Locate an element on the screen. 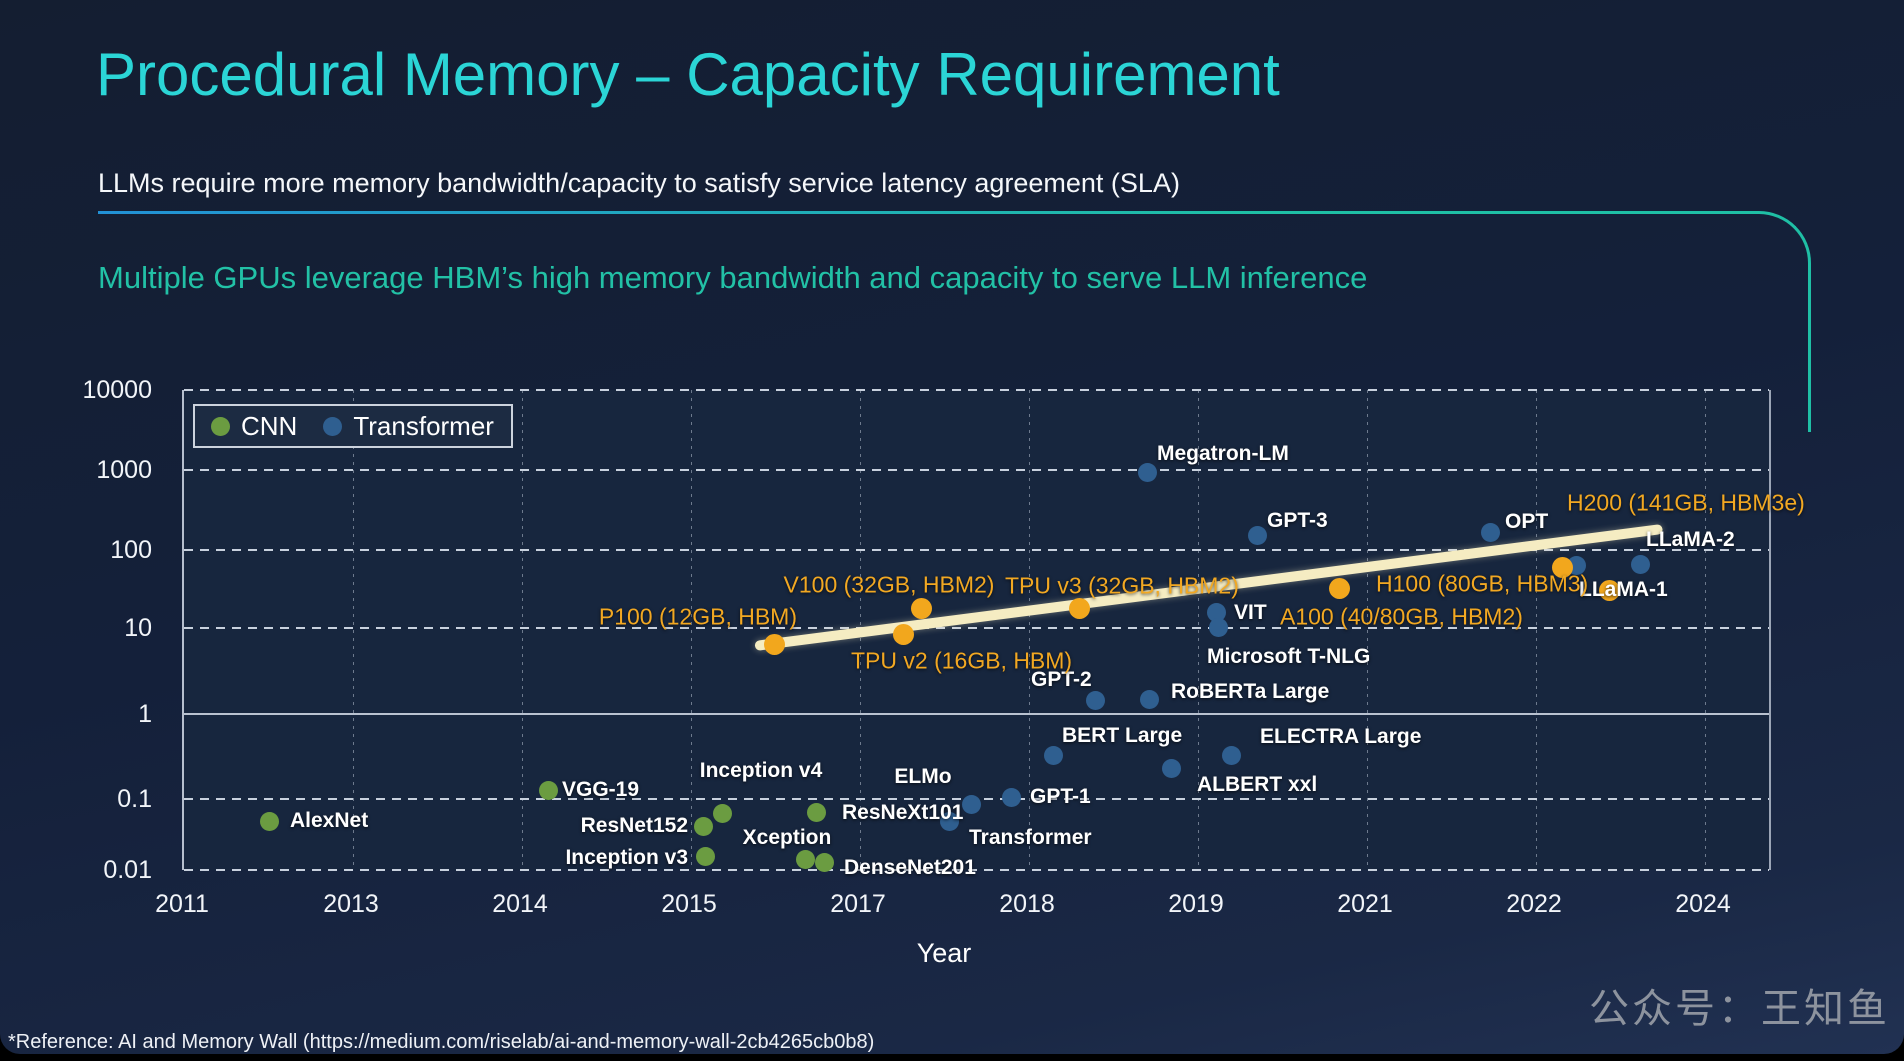 This screenshot has width=1904, height=1061. gridline-x-2022 is located at coordinates (1536, 630).